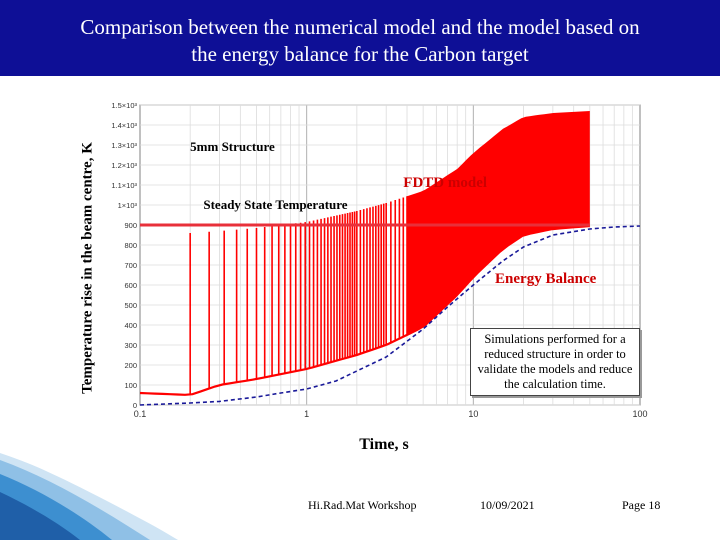  What do you see at coordinates (384, 444) in the screenshot?
I see `x-axis-label: Time, s` at bounding box center [384, 444].